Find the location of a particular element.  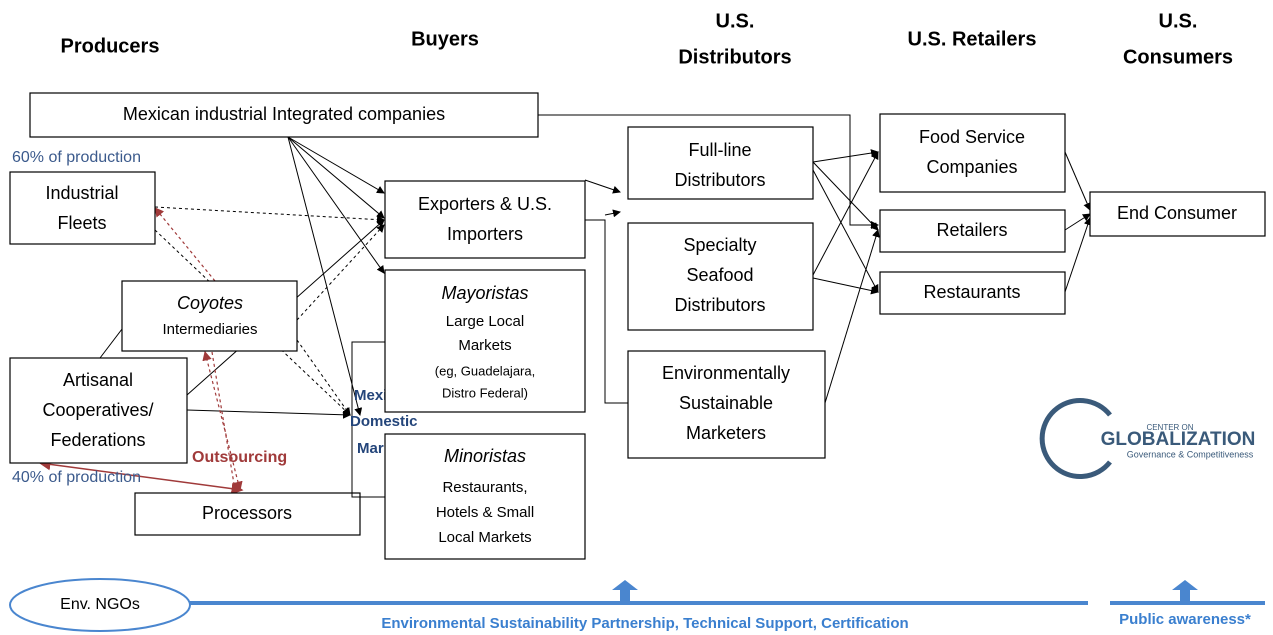

outsourcing-link is located at coordinates (141, 476).